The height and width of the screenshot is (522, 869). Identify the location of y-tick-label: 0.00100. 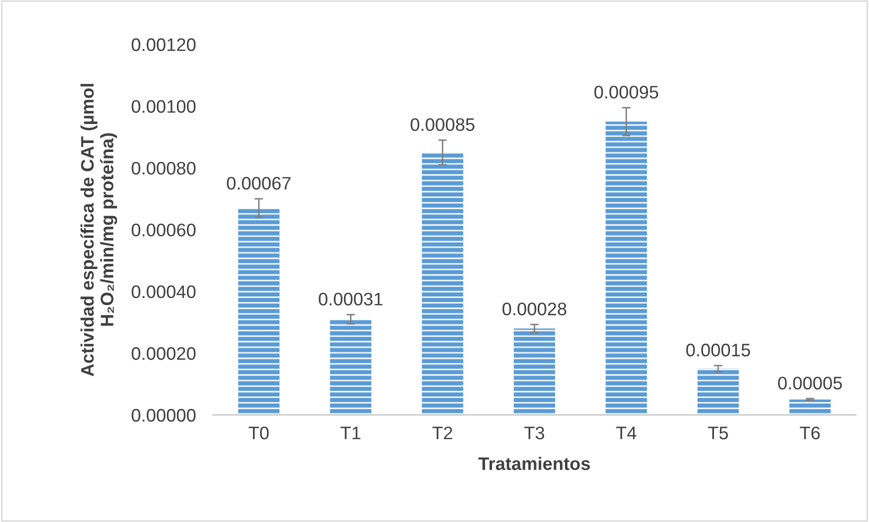
(164, 106).